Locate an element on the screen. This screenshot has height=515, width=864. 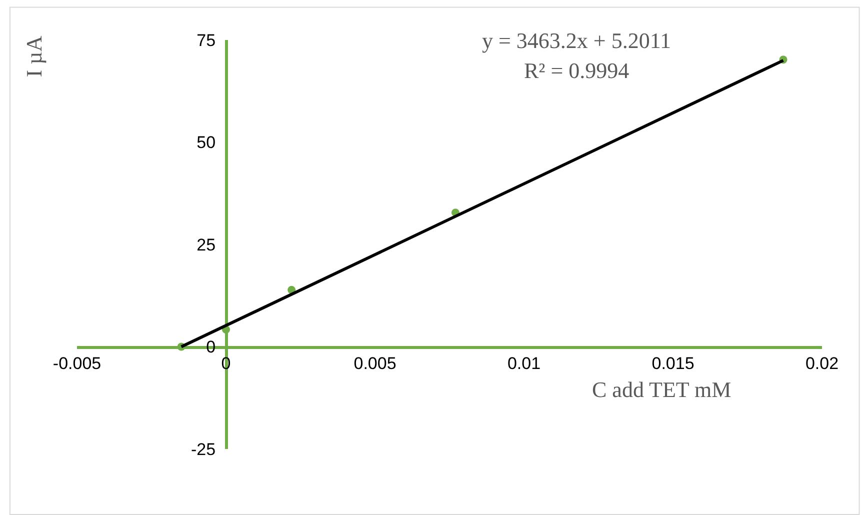
x-tick-label: 0.015 is located at coordinates (673, 364).